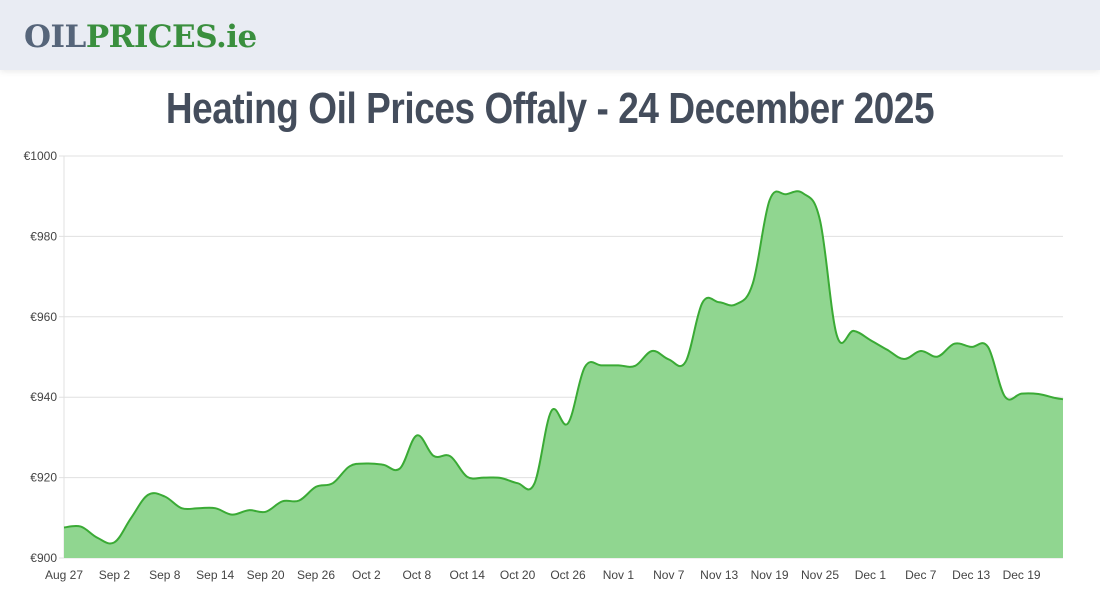  What do you see at coordinates (171, 37) in the screenshot?
I see `logo-prices-text: PRICES.ie` at bounding box center [171, 37].